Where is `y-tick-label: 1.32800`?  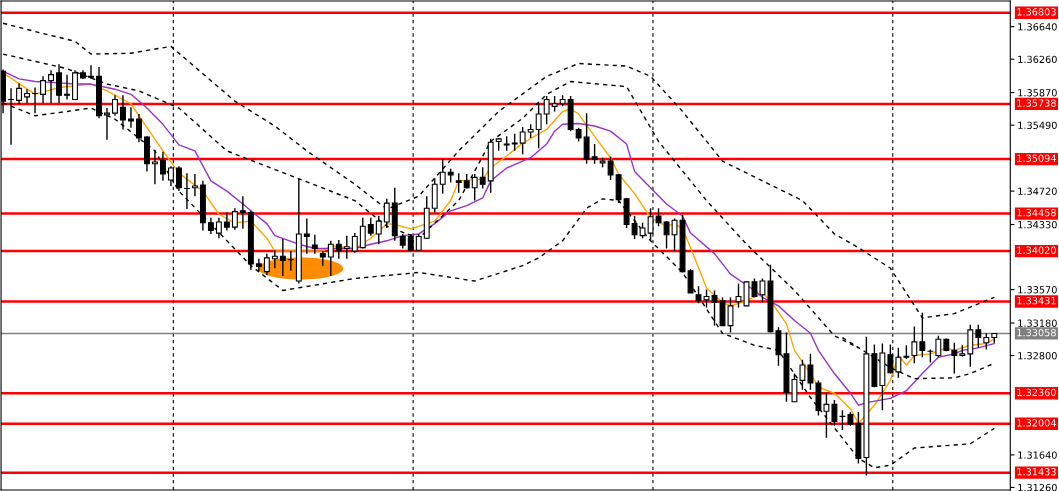
y-tick-label: 1.32800 is located at coordinates (1037, 356).